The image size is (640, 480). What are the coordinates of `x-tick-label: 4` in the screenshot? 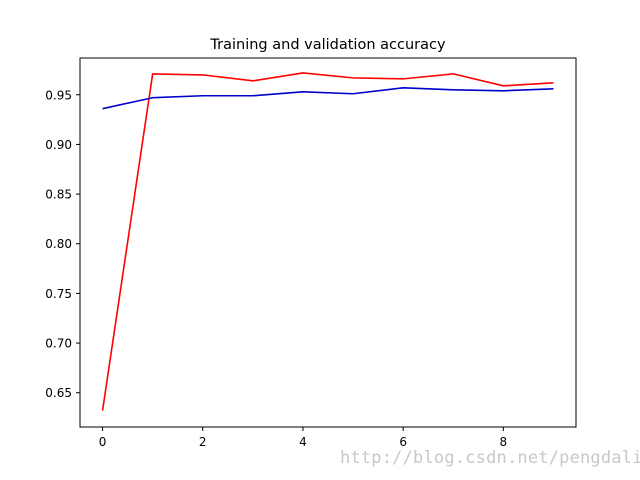 It's located at (303, 442).